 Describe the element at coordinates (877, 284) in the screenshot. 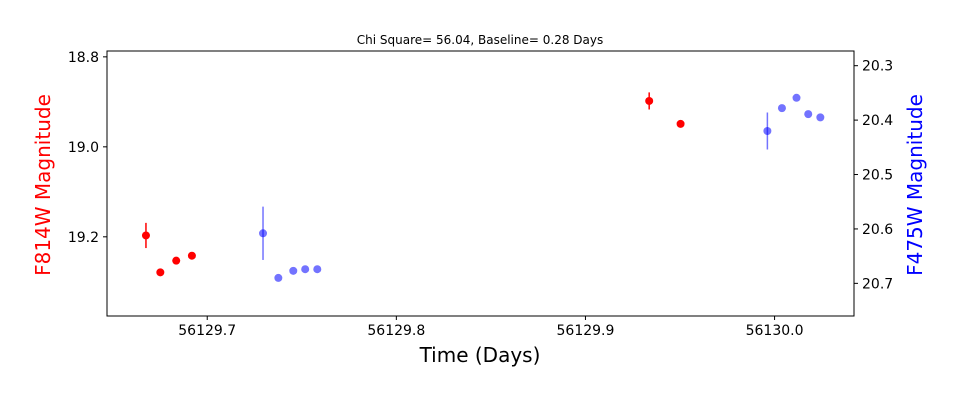

I see `y-right-tick-label: 20.7` at that location.